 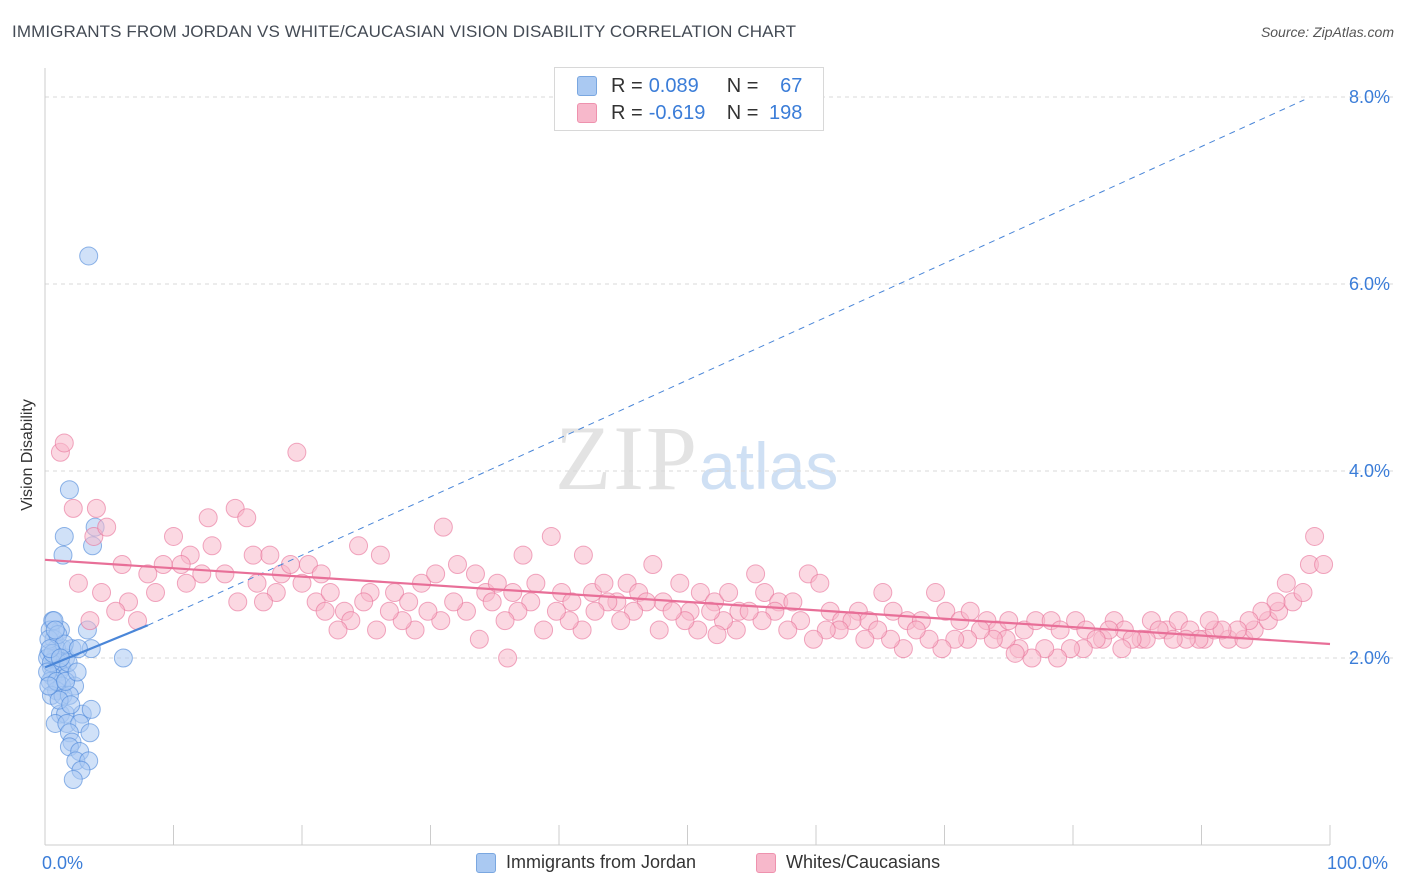 I want to click on x-tick-label: 100.0%, so click(x=1358, y=863).